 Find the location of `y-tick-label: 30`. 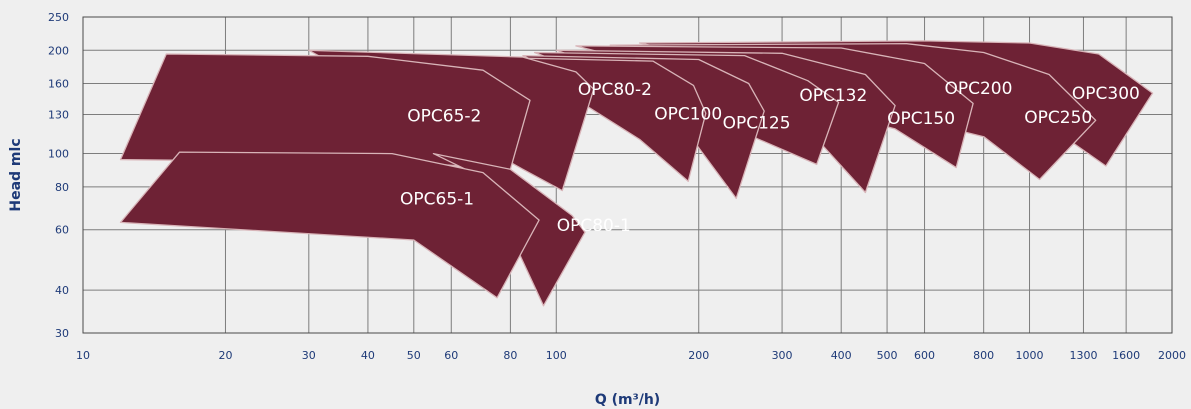

y-tick-label: 30 is located at coordinates (62, 333).